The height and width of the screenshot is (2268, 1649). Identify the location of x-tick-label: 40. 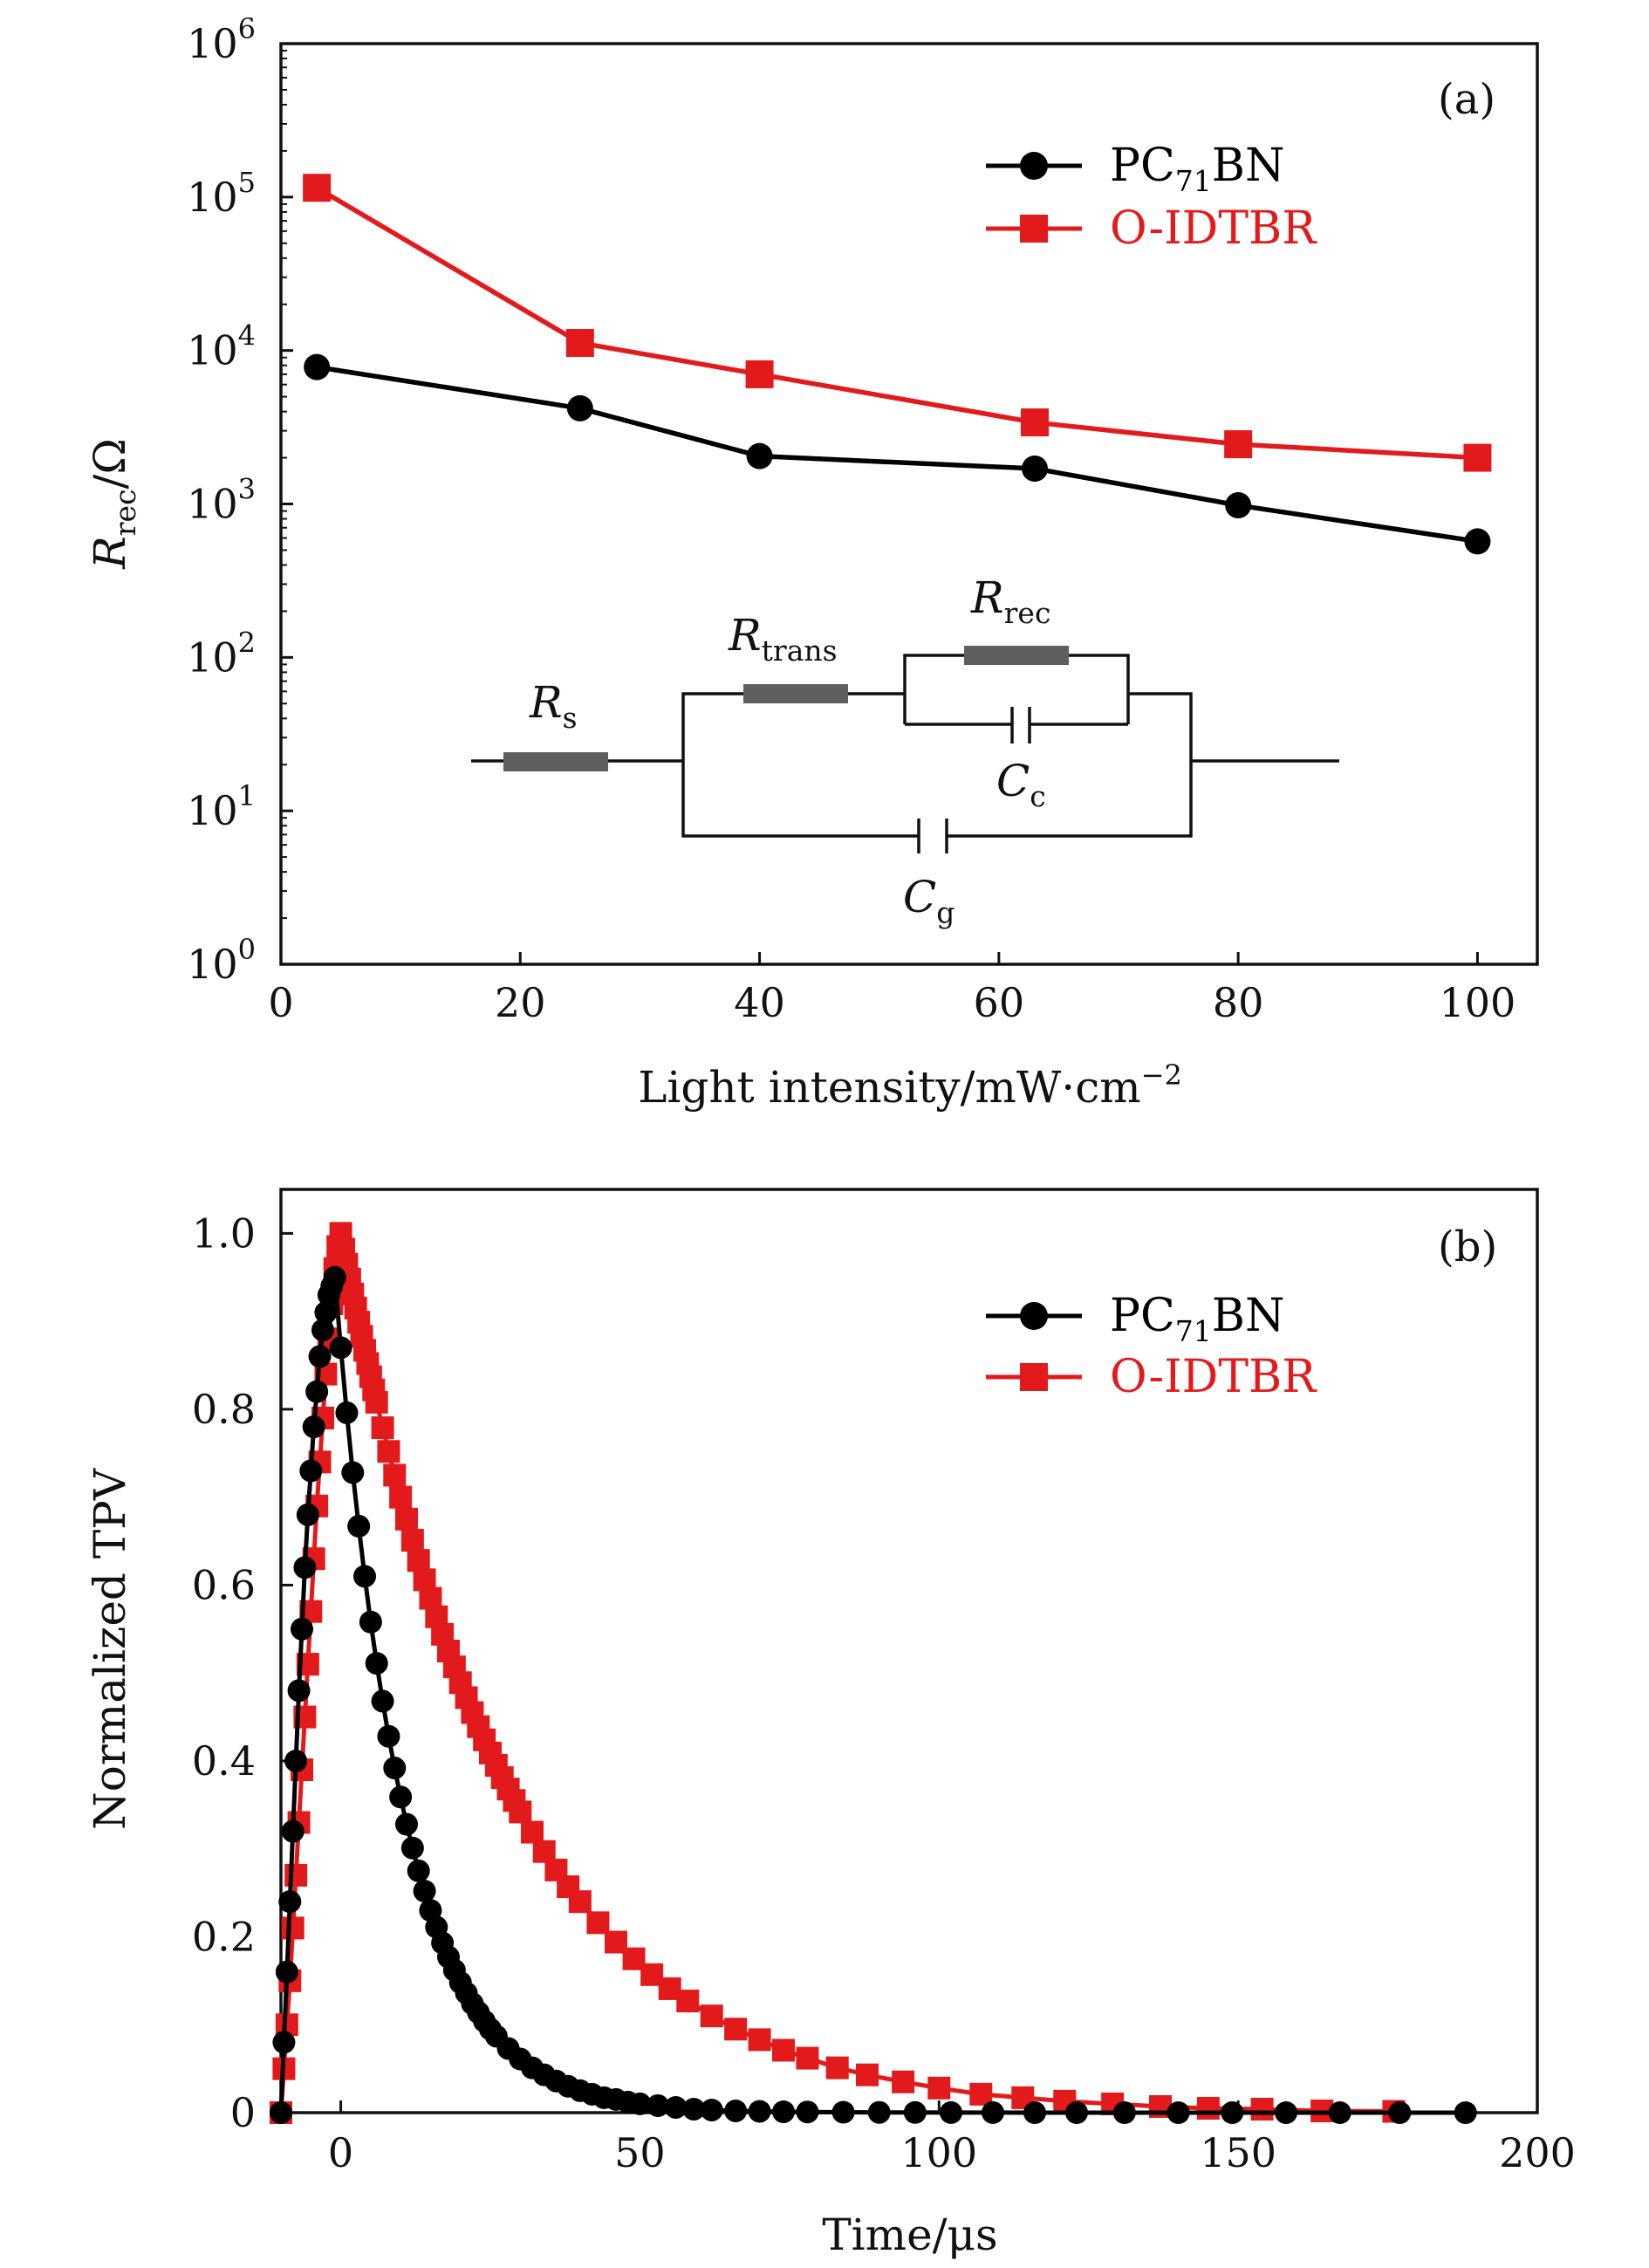
(759, 1002).